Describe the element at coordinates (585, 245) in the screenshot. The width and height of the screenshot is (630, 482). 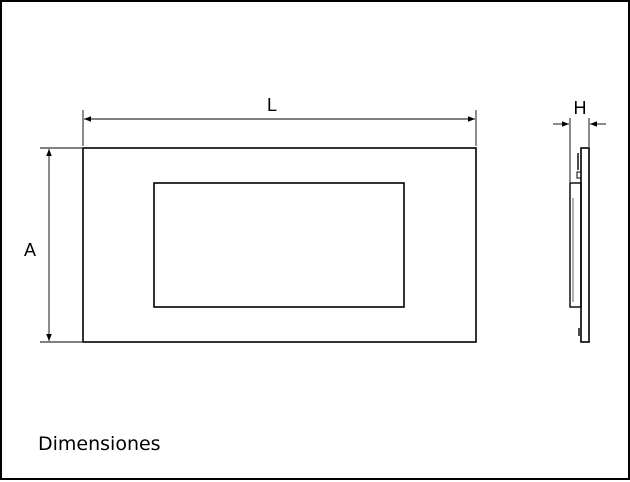
I see `side-view-plate` at that location.